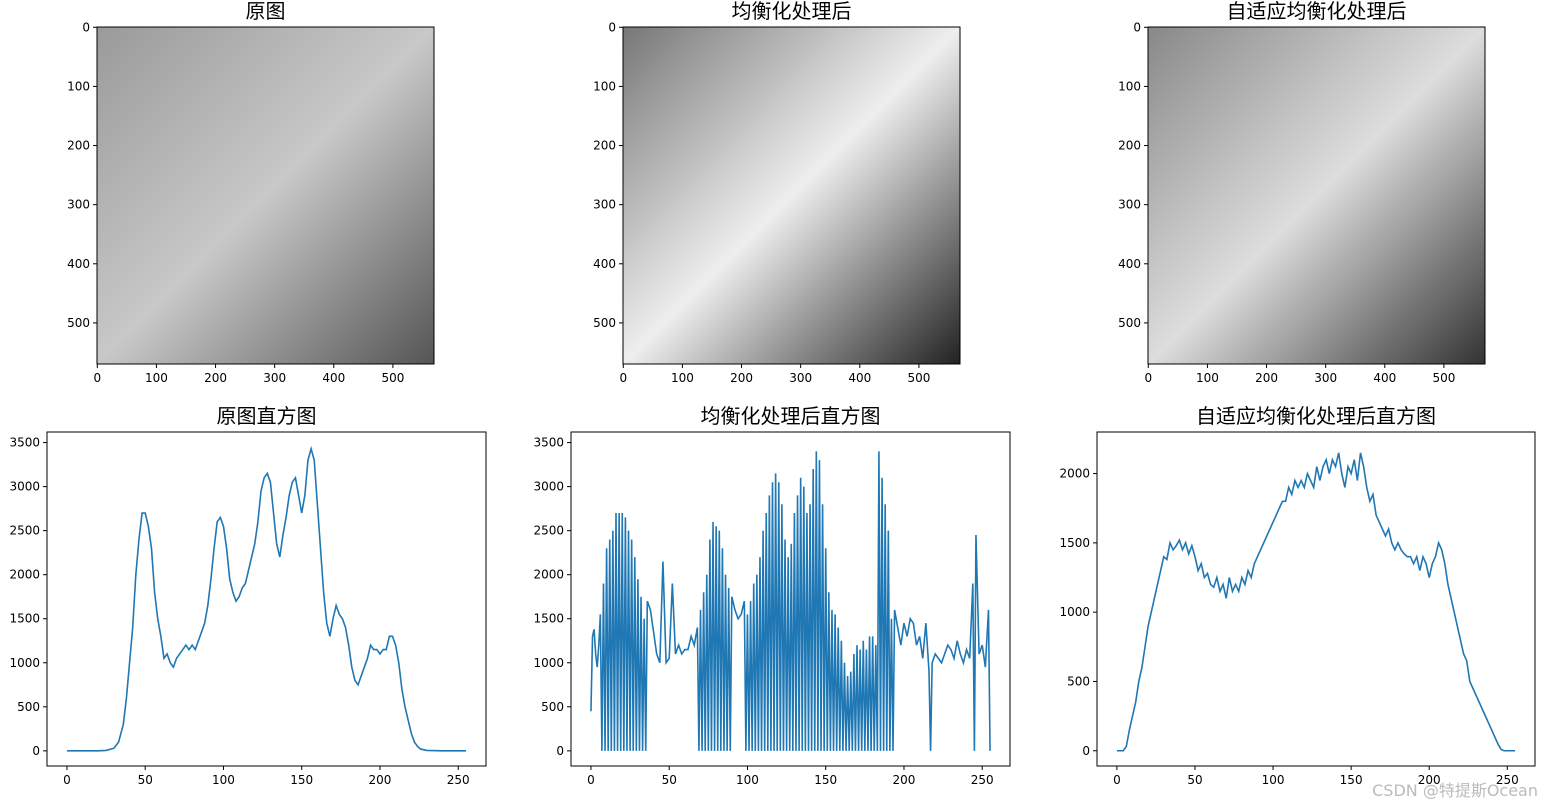  What do you see at coordinates (1455, 790) in the screenshot?
I see `watermark: CSDN @特提斯Ocean` at bounding box center [1455, 790].